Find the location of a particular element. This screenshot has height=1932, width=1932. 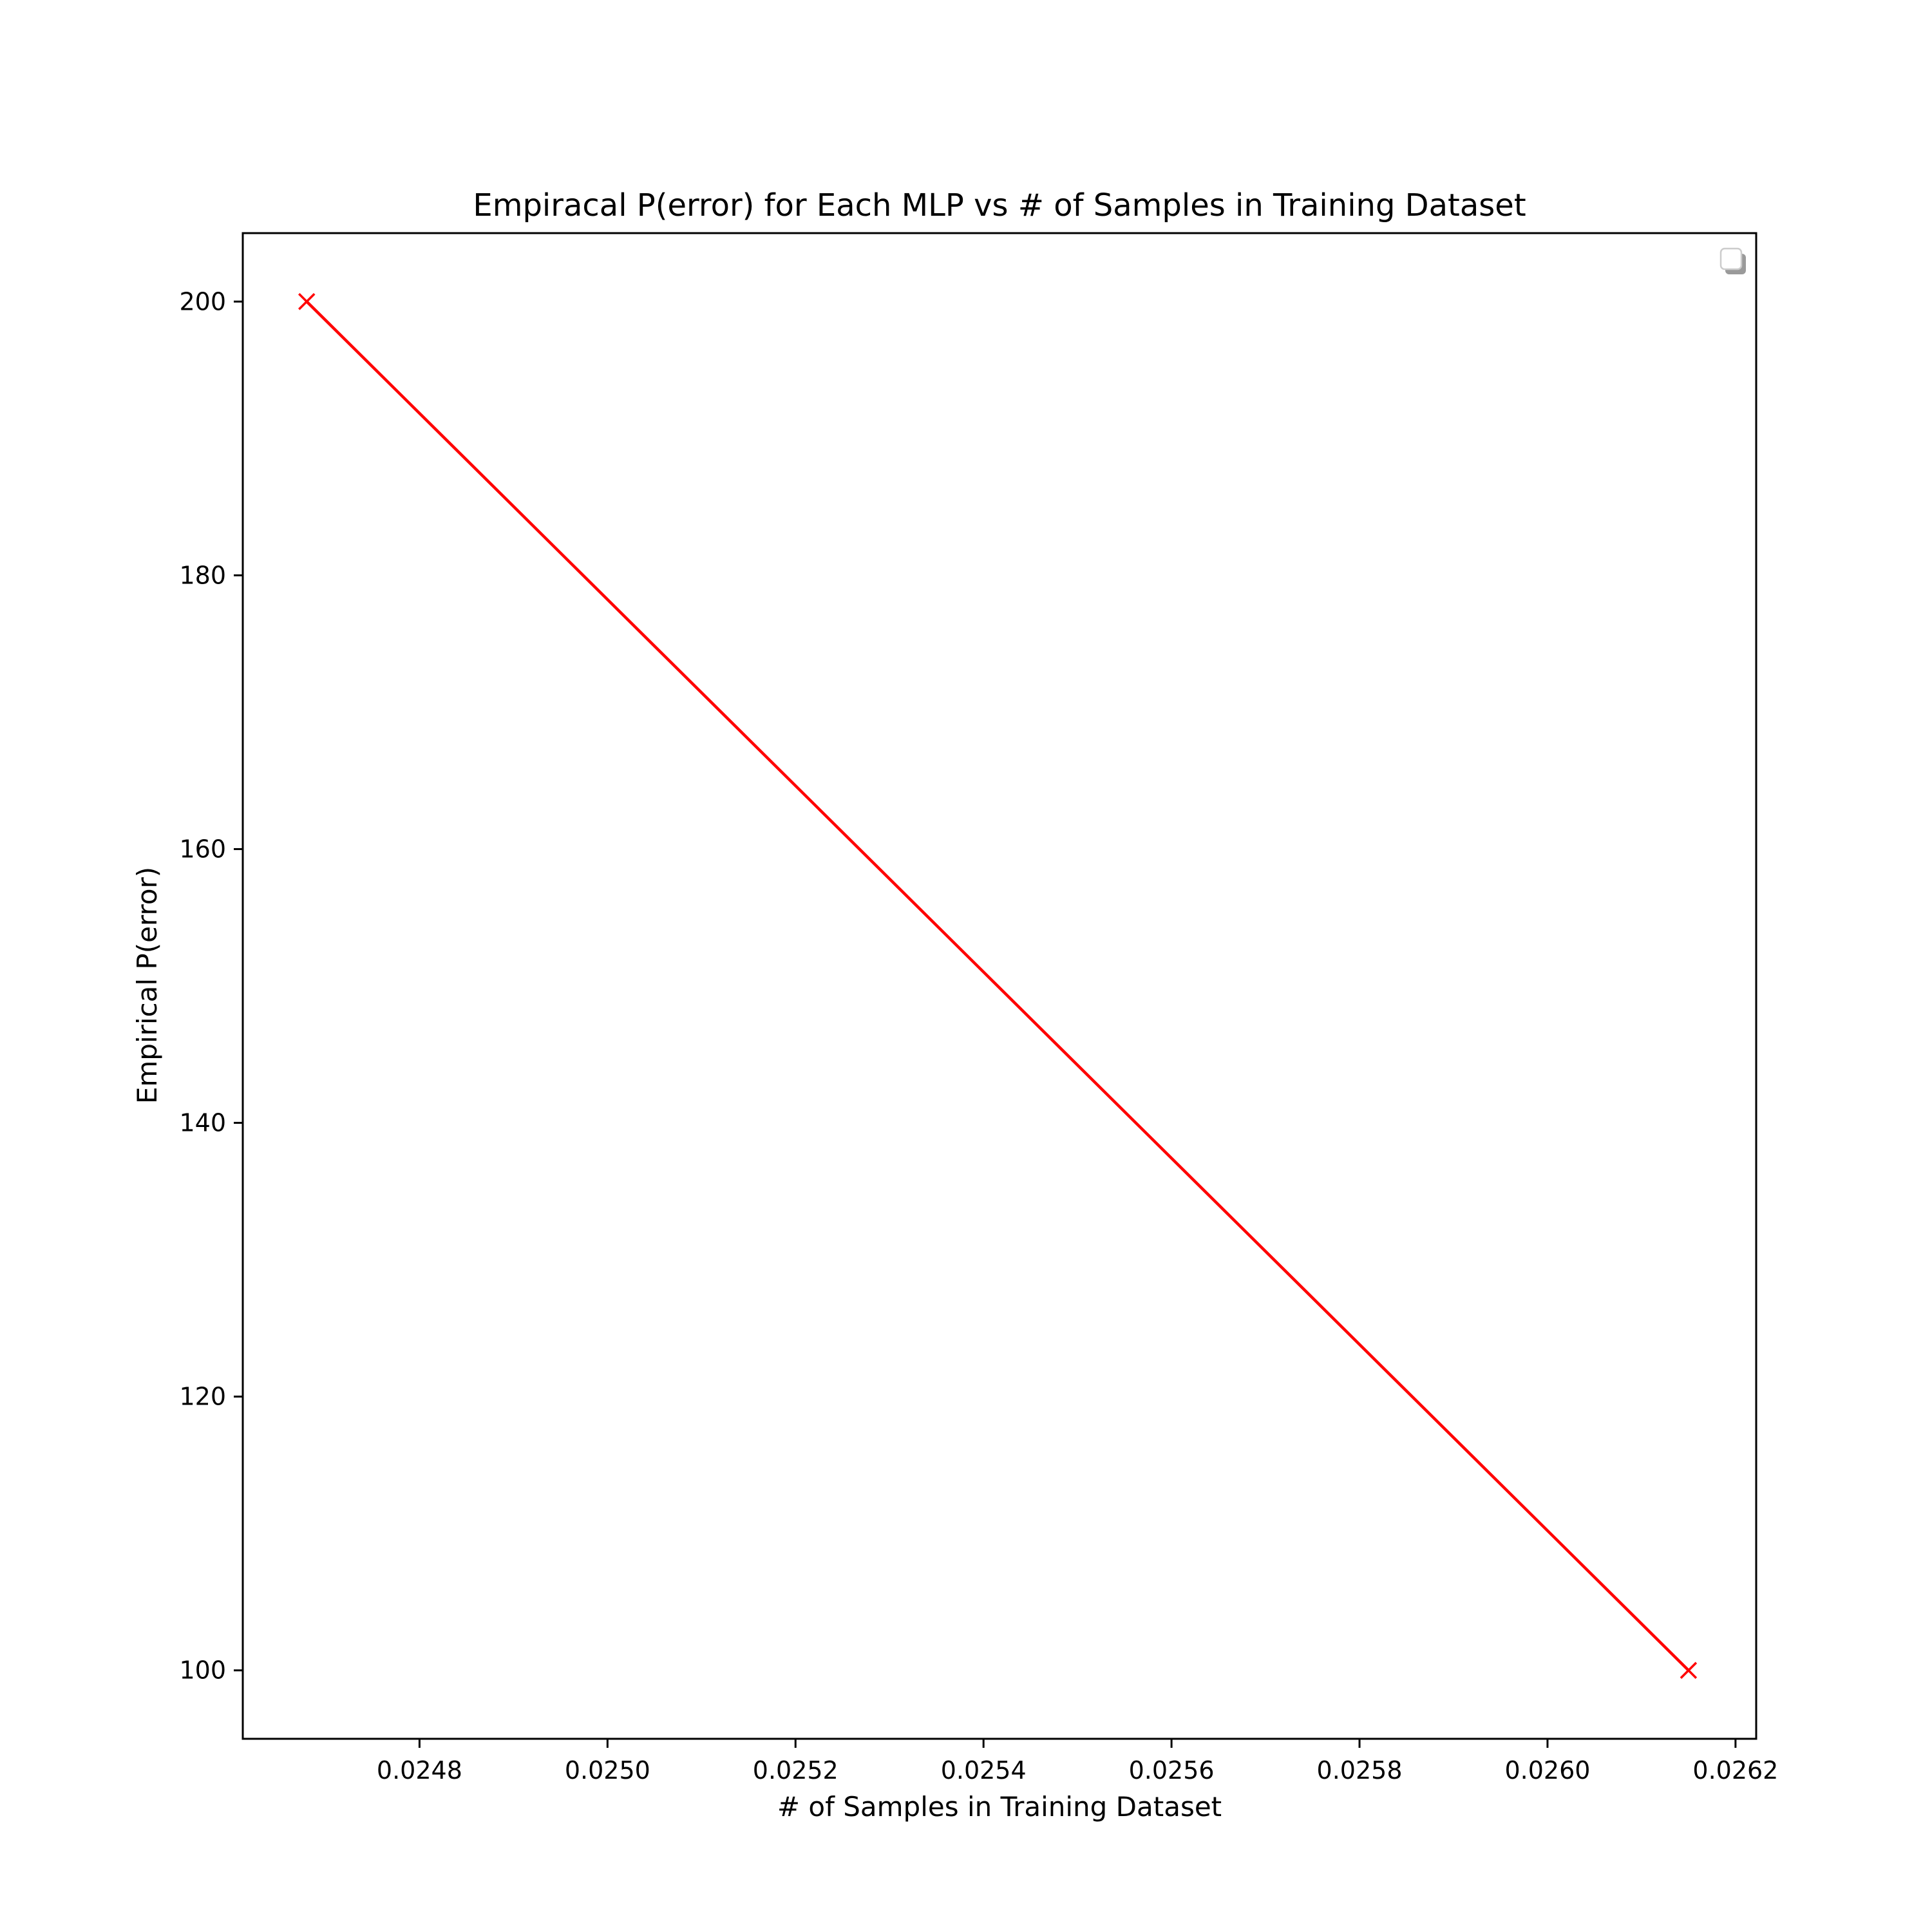

x-tick-label: 0.0254 is located at coordinates (984, 1770).